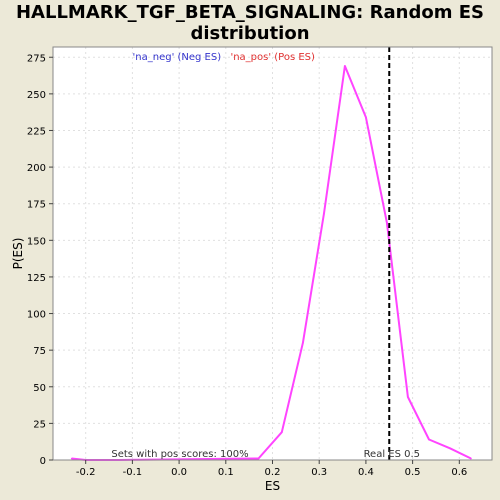 Image resolution: width=500 pixels, height=500 pixels. What do you see at coordinates (36, 278) in the screenshot?
I see `y-tick-label: 125` at bounding box center [36, 278].